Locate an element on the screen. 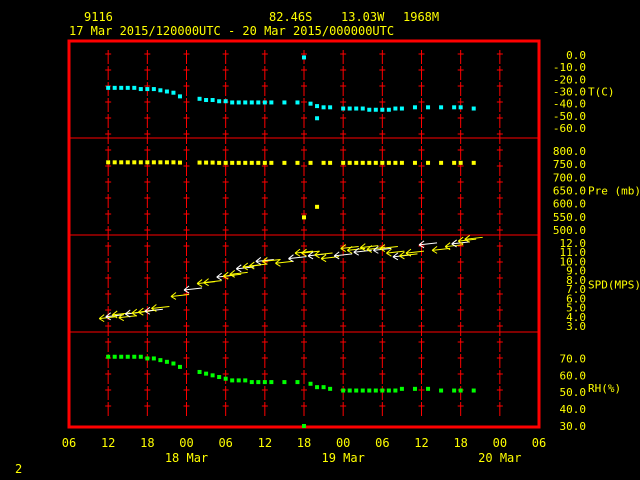 The height and width of the screenshot is (480, 640). x-tick-label: 06 is located at coordinates (382, 443).